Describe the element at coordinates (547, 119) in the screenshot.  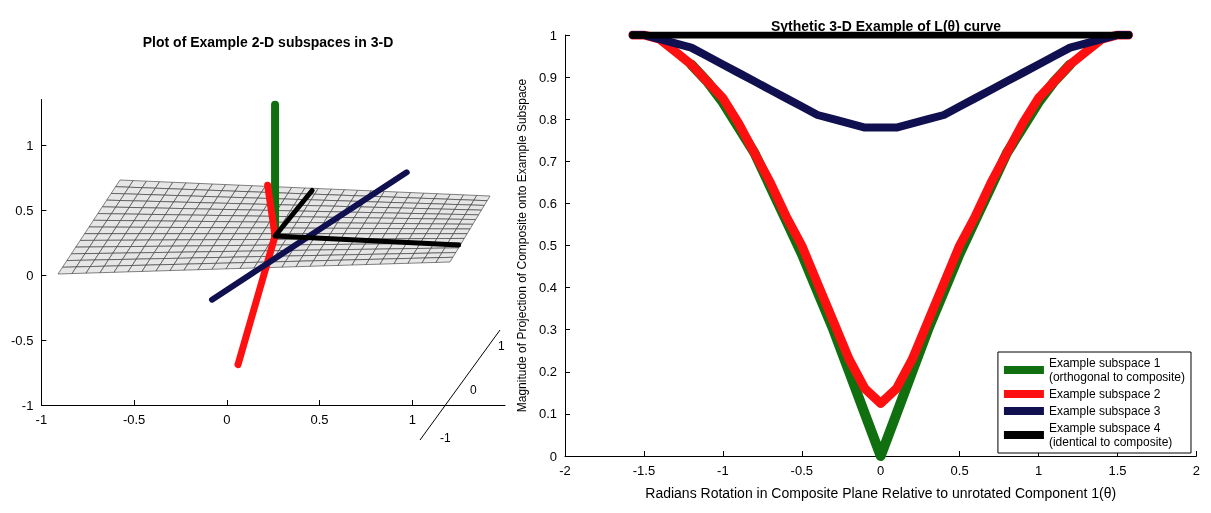
I see `y-tick-label: 0.8` at that location.